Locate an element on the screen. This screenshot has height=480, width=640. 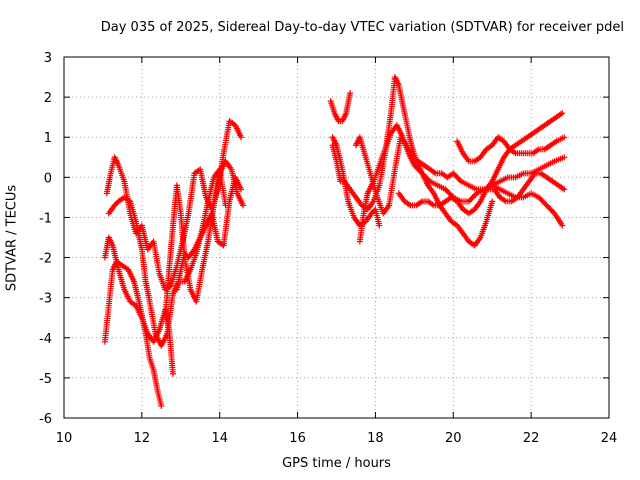
series-sat-f is located at coordinates (209, 233).